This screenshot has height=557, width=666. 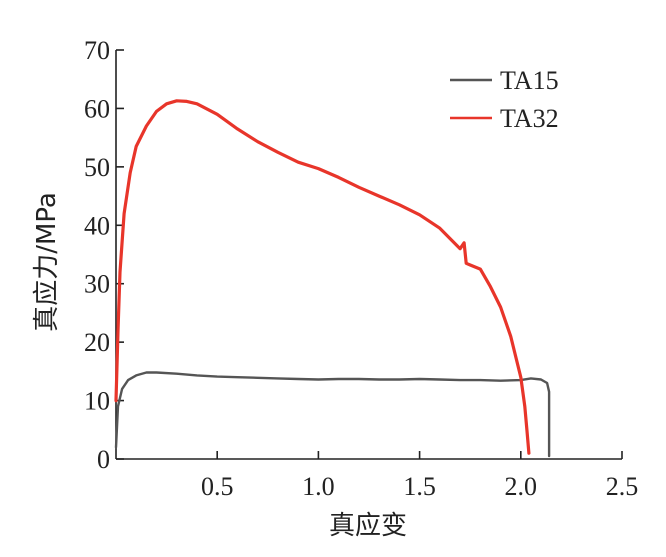 I want to click on x-axis-title: 真应变, so click(x=368, y=526).